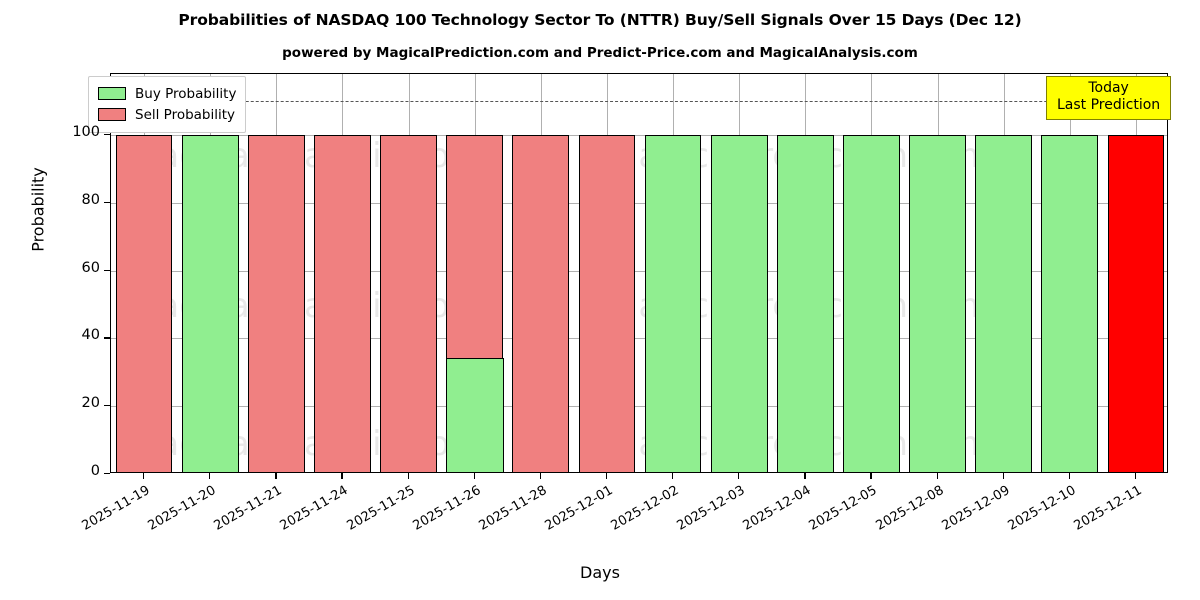  I want to click on y-tick-label: 80, so click(90, 199).